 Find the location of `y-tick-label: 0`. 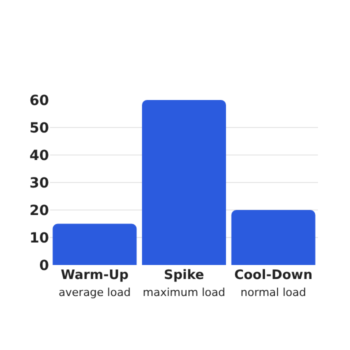

y-tick-label: 0 is located at coordinates (44, 266).